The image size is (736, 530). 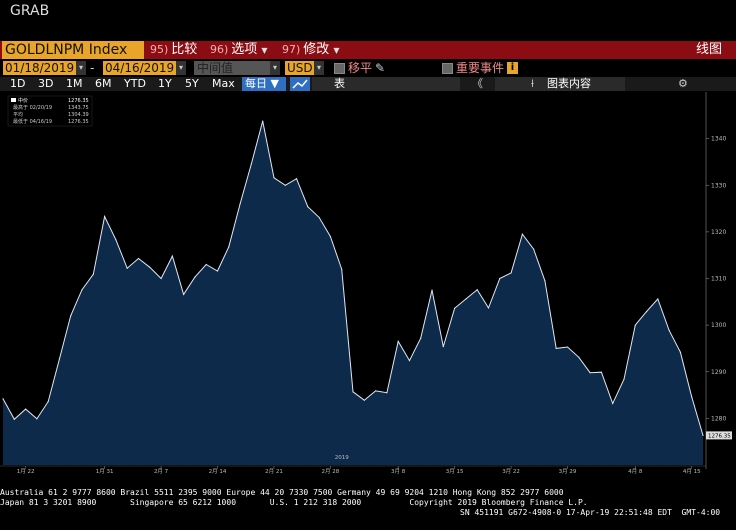 I want to click on legend-title: 中价, so click(x=23, y=100).